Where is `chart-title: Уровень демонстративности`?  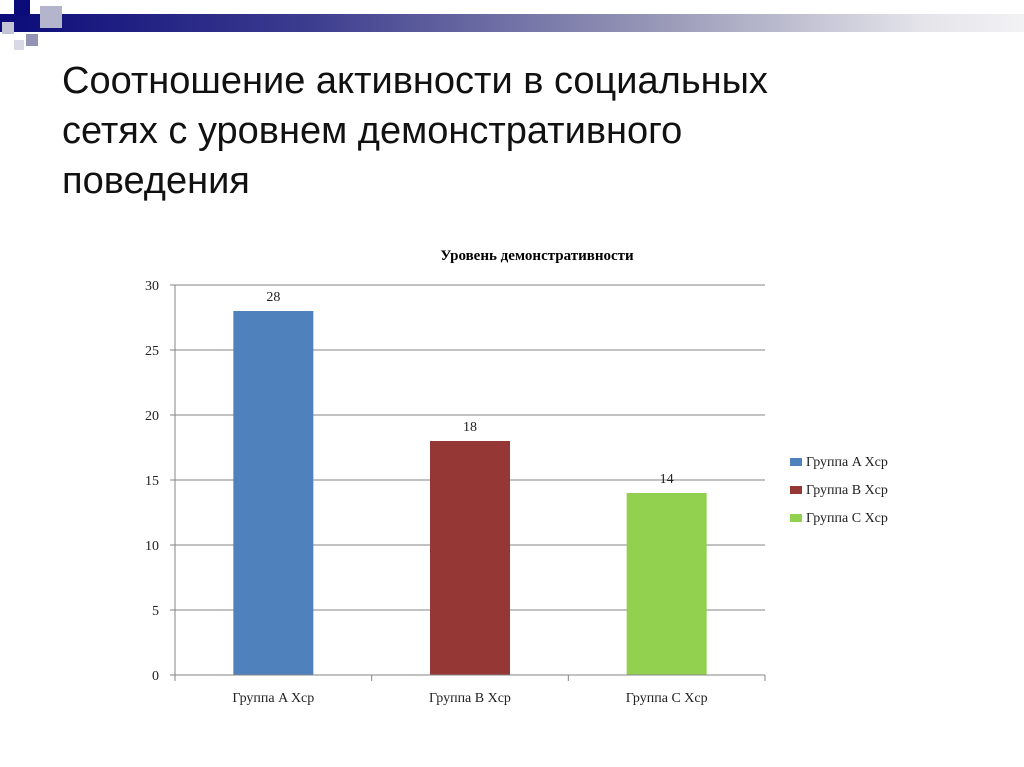
chart-title: Уровень демонстративности is located at coordinates (537, 256).